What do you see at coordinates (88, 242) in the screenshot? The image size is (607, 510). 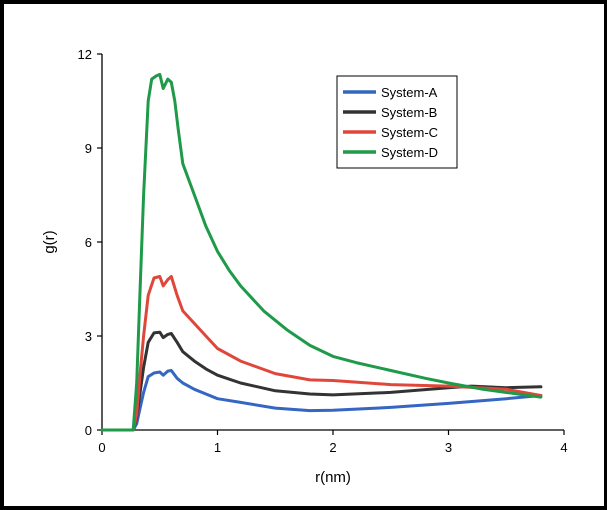 I see `y-tick-label: 6` at bounding box center [88, 242].